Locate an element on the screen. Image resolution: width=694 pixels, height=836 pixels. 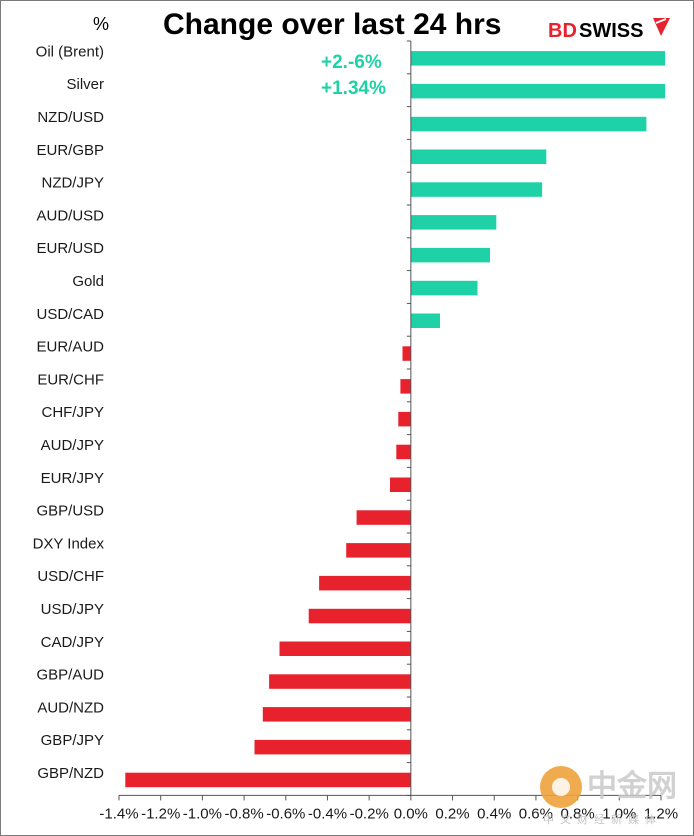
category-label: GBP/AUD is located at coordinates (70, 675).